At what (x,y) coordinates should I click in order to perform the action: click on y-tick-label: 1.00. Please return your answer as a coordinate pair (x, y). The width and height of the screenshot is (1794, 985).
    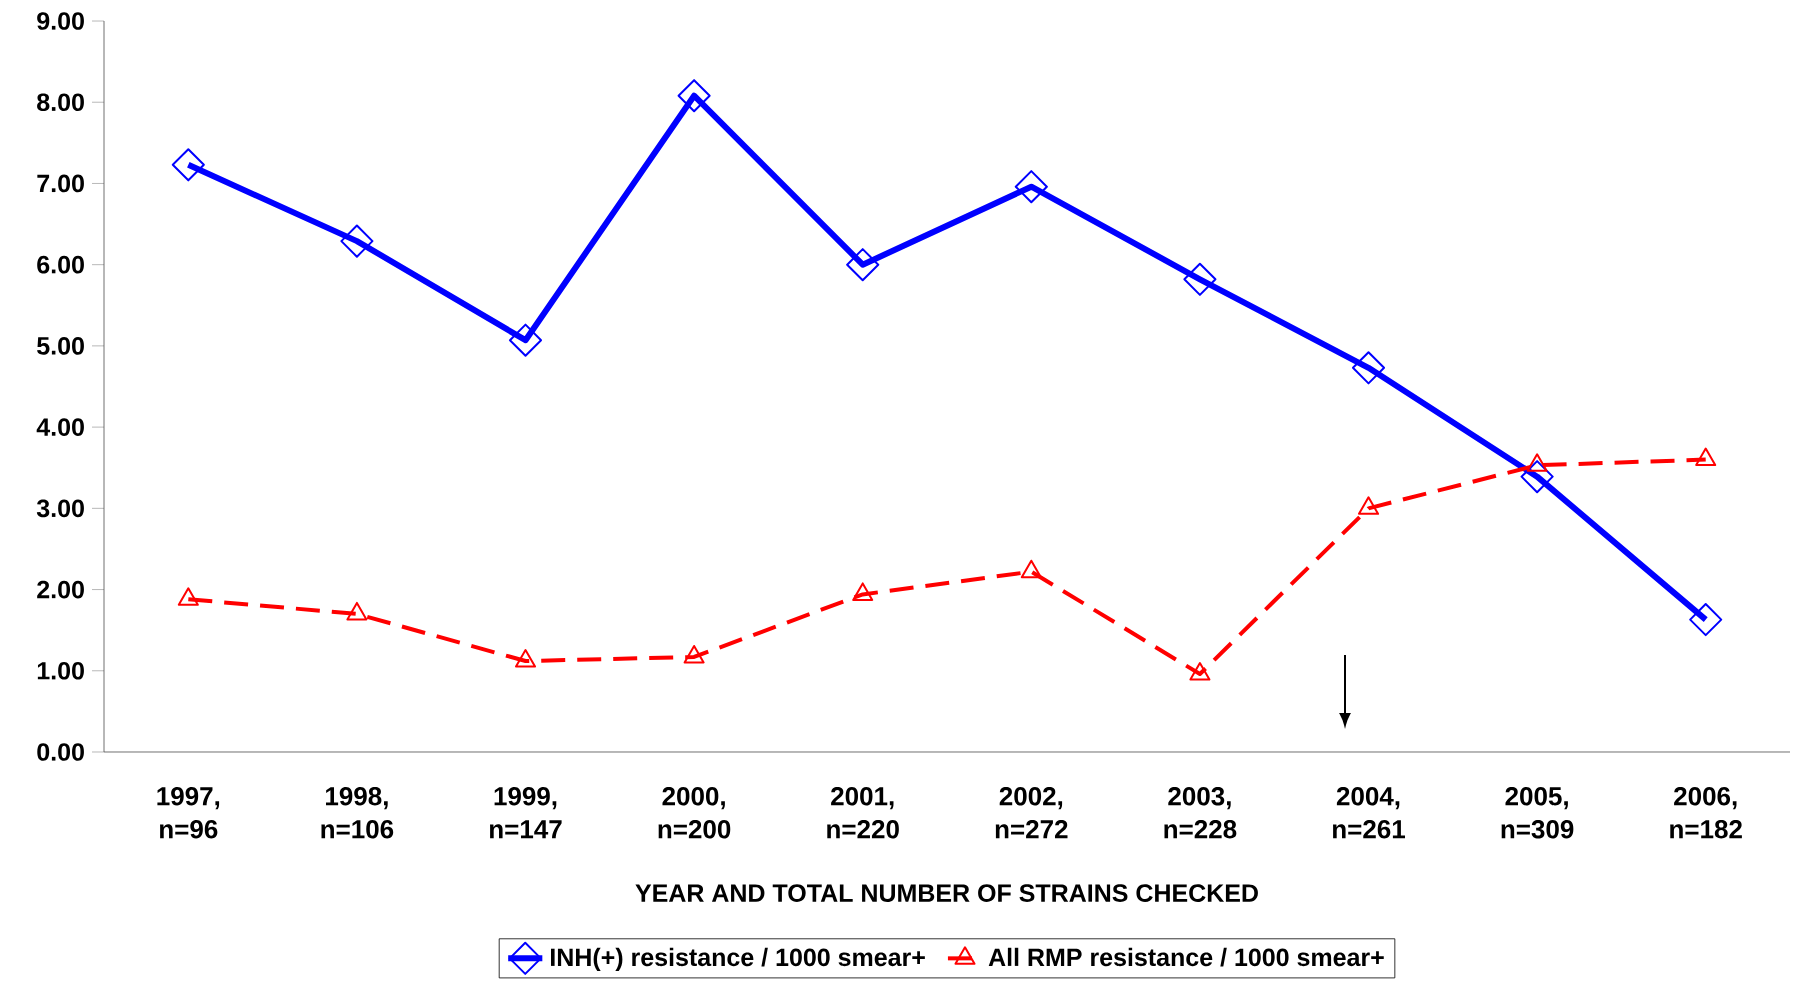
    Looking at the image, I should click on (60, 670).